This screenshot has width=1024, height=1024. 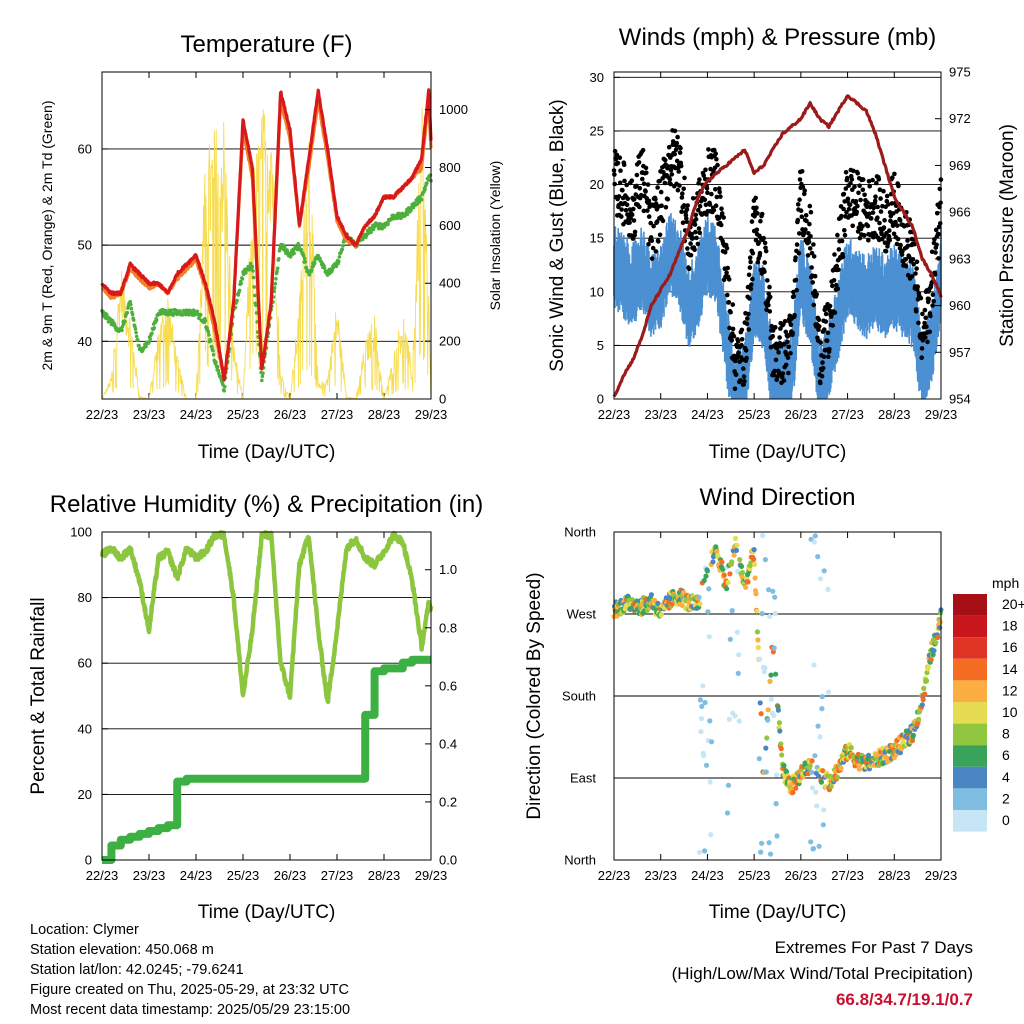 What do you see at coordinates (448, 860) in the screenshot?
I see `y-tick-label-right: 0.0` at bounding box center [448, 860].